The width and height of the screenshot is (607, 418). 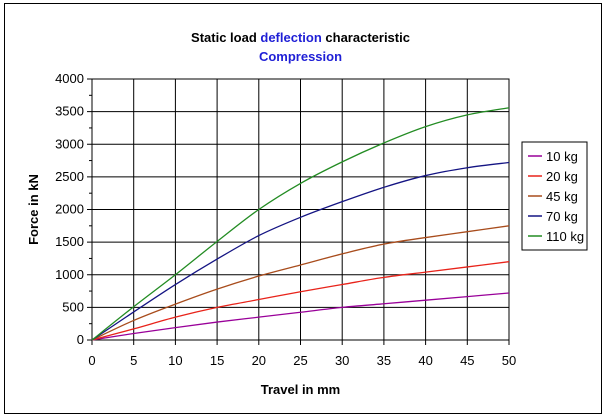 What do you see at coordinates (300, 56) in the screenshot?
I see `chart-subtitle: Compression` at bounding box center [300, 56].